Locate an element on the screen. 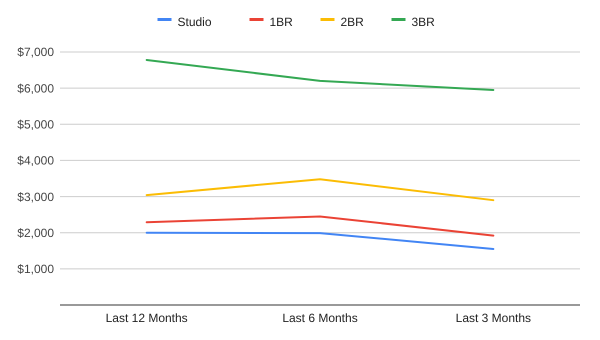 The width and height of the screenshot is (600, 340). x-tick-label: Last 6 Months is located at coordinates (320, 318).